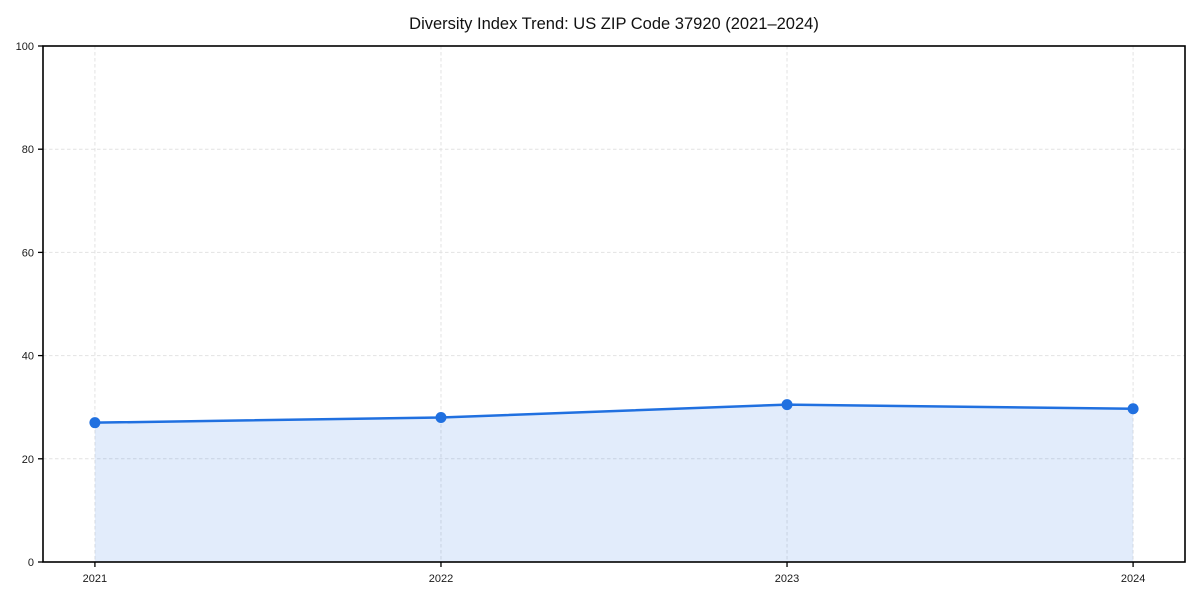 Image resolution: width=1200 pixels, height=600 pixels. Describe the element at coordinates (787, 405) in the screenshot. I see `data-point-2023` at that location.